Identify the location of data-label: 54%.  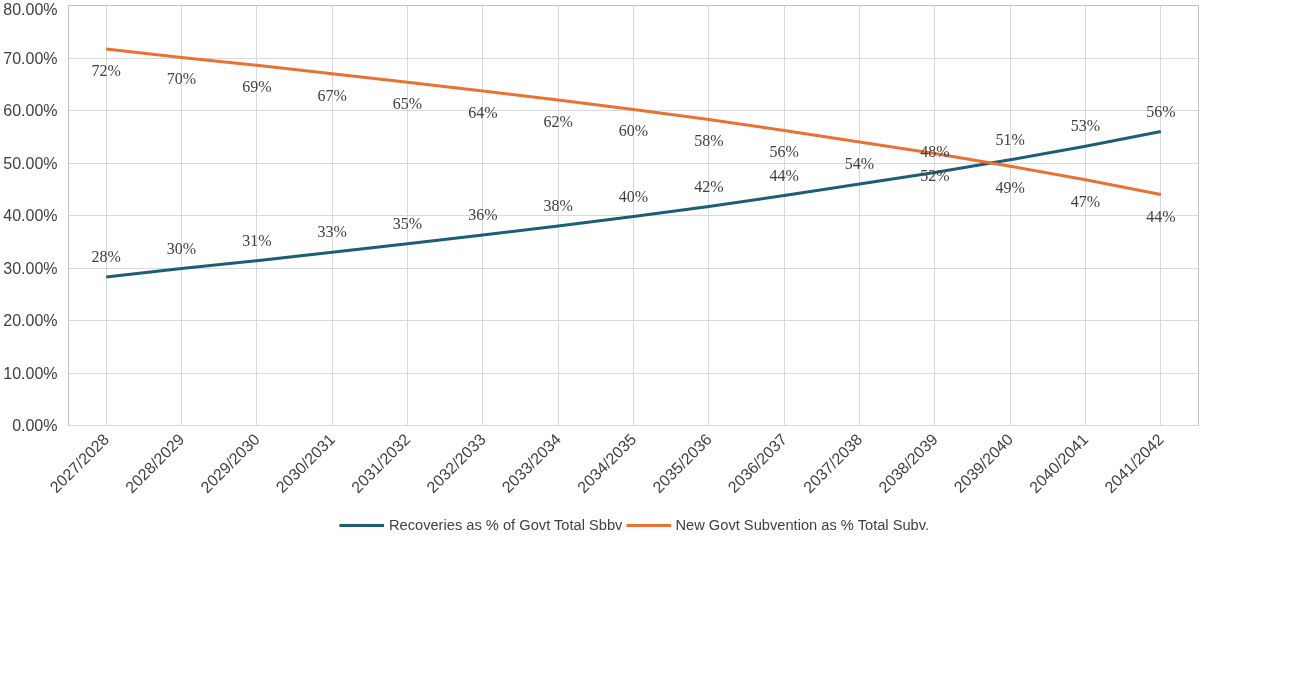
(859, 163).